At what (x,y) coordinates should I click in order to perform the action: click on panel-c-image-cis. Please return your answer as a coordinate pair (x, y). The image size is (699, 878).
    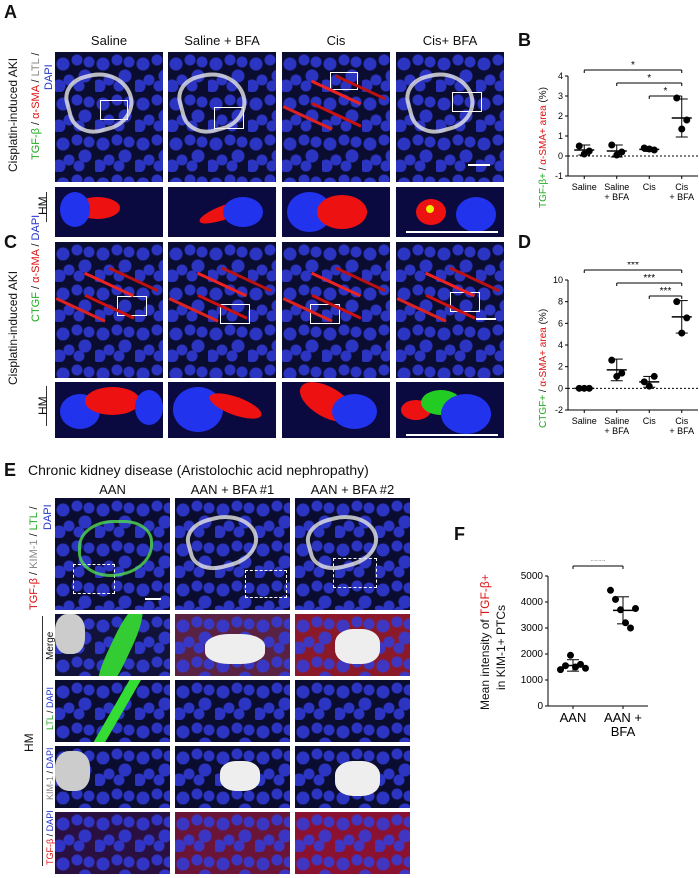
    Looking at the image, I should click on (336, 310).